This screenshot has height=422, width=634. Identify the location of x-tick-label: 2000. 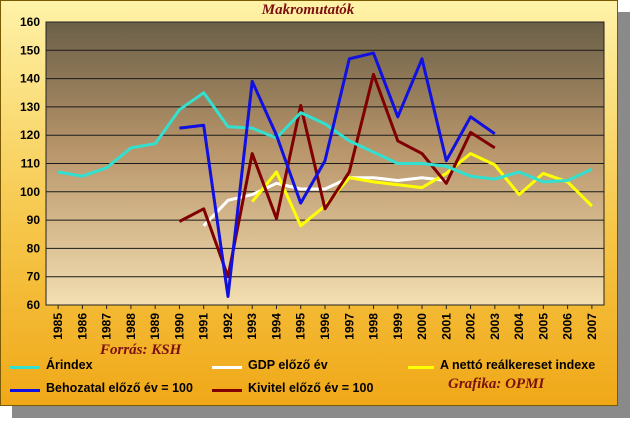
(422, 326).